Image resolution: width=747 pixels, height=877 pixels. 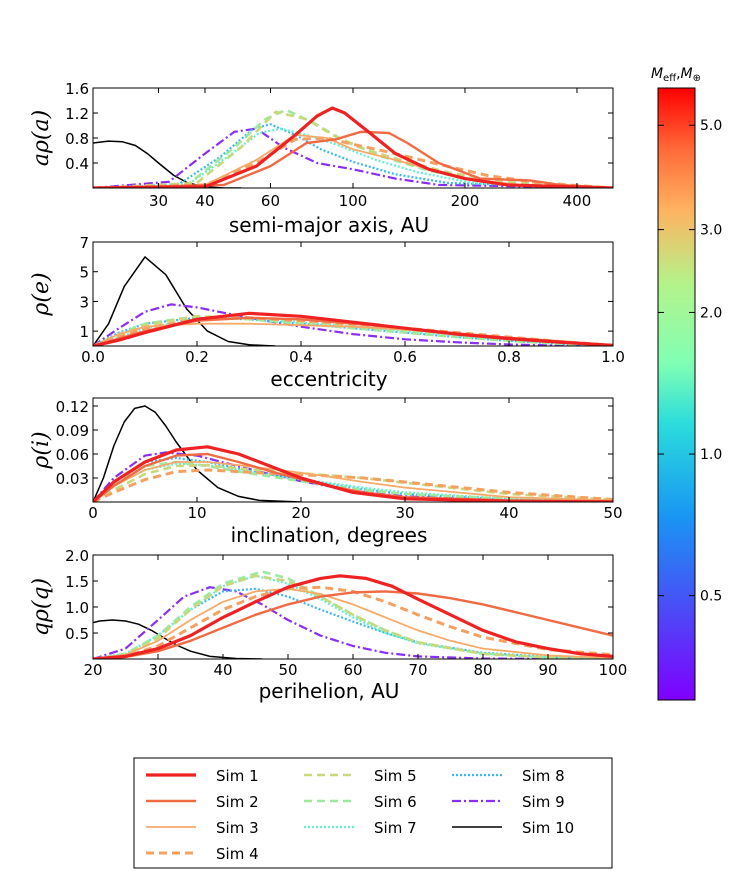 I want to click on semimajor-ytick-label: 1.6, so click(x=77, y=89).